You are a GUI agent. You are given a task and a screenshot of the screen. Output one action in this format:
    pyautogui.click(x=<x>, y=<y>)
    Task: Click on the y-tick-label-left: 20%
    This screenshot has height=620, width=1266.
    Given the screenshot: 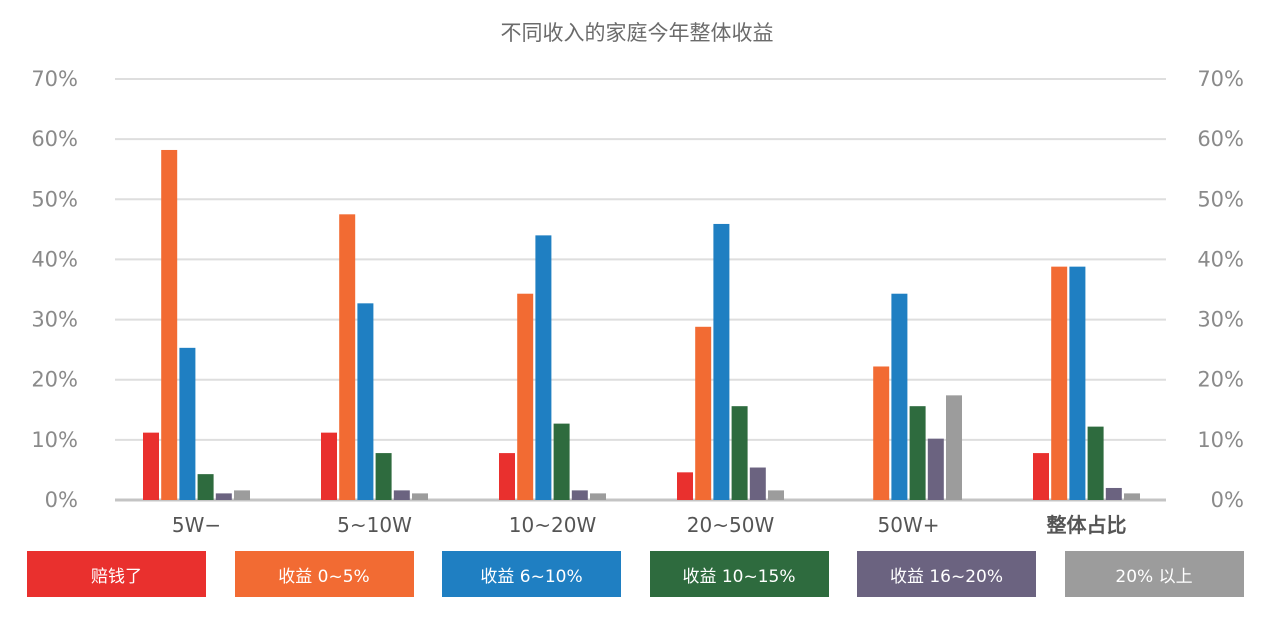 What is the action you would take?
    pyautogui.click(x=54, y=380)
    